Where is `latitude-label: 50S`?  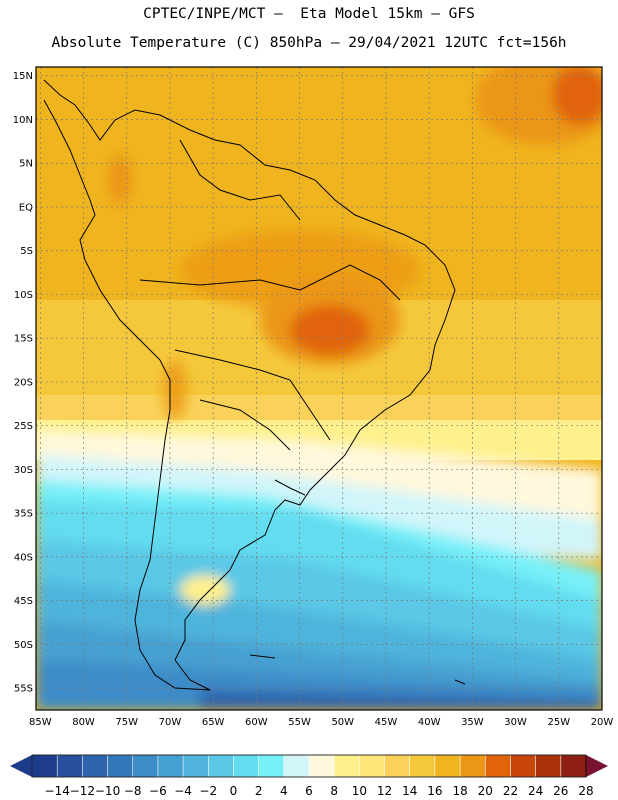
latitude-label: 50S is located at coordinates (23, 645).